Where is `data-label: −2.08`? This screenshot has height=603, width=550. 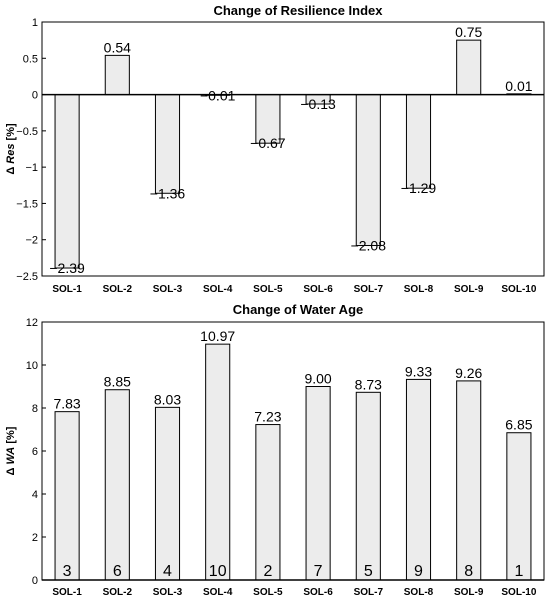 data-label: −2.08 is located at coordinates (369, 246).